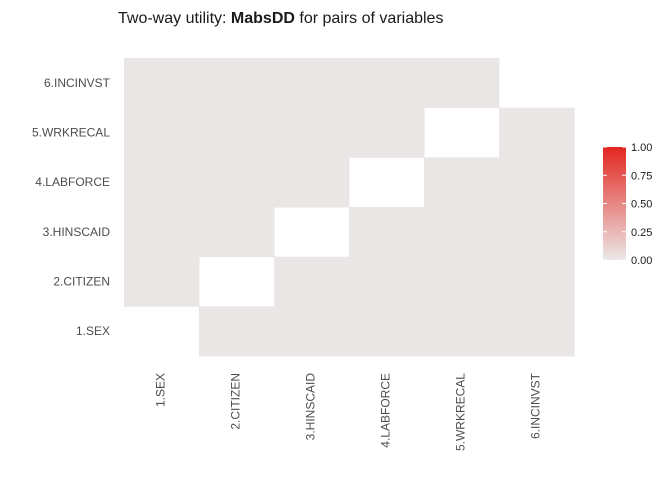 The height and width of the screenshot is (480, 672). What do you see at coordinates (236, 401) in the screenshot?
I see `x-tick-label: 2.CITIZEN` at bounding box center [236, 401].